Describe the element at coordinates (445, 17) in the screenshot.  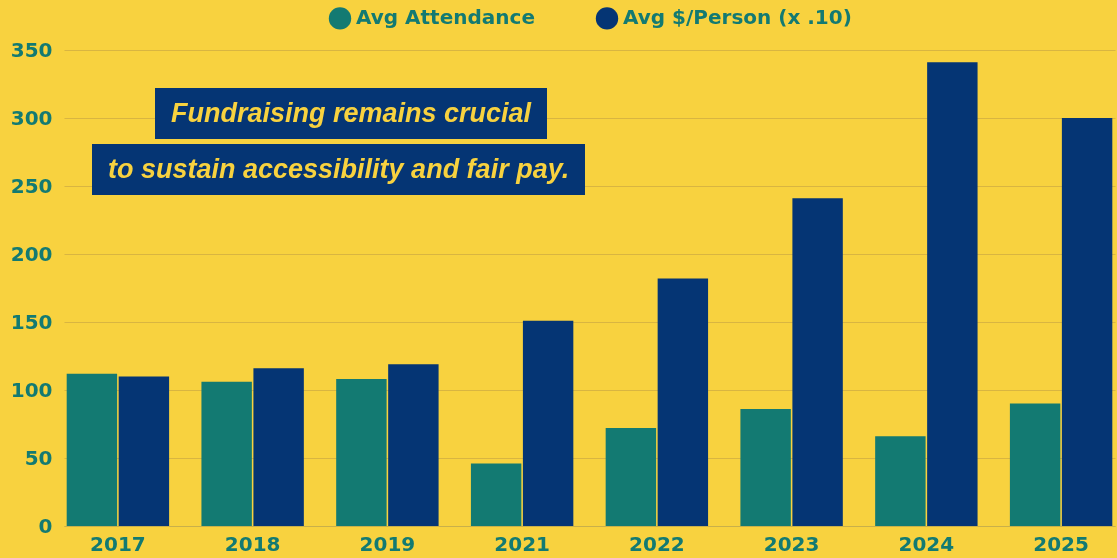
I see `legend-label: Avg Attendance` at that location.